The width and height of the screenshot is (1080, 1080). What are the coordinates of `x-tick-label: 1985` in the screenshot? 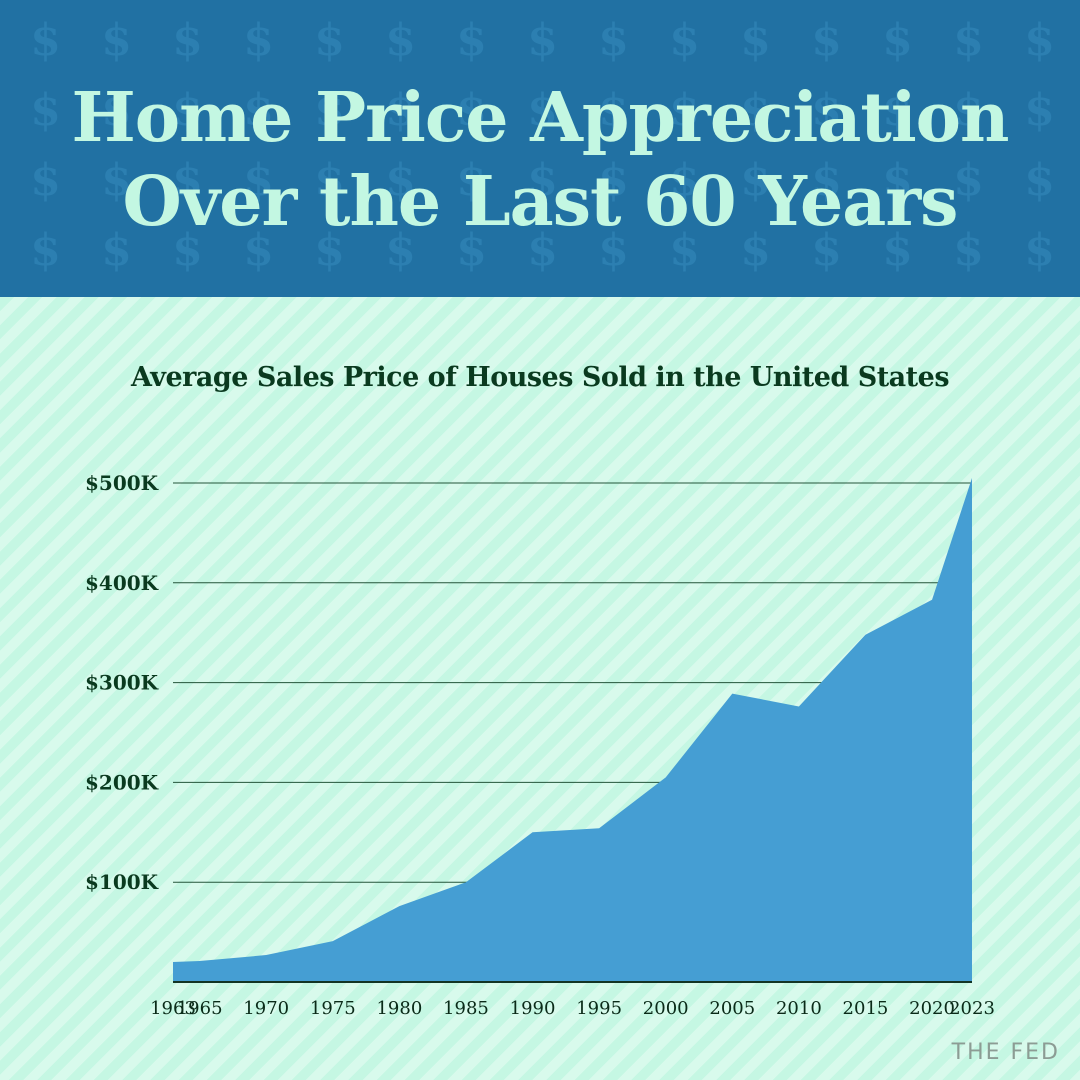 It's located at (466, 1008).